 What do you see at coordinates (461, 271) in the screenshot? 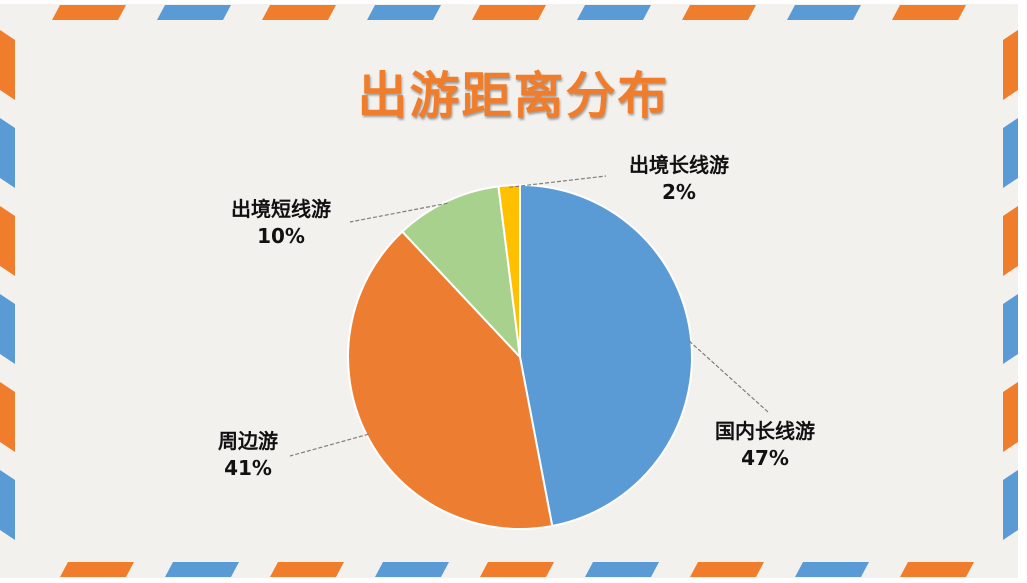
I see `pie-slice-outbound-short` at bounding box center [461, 271].